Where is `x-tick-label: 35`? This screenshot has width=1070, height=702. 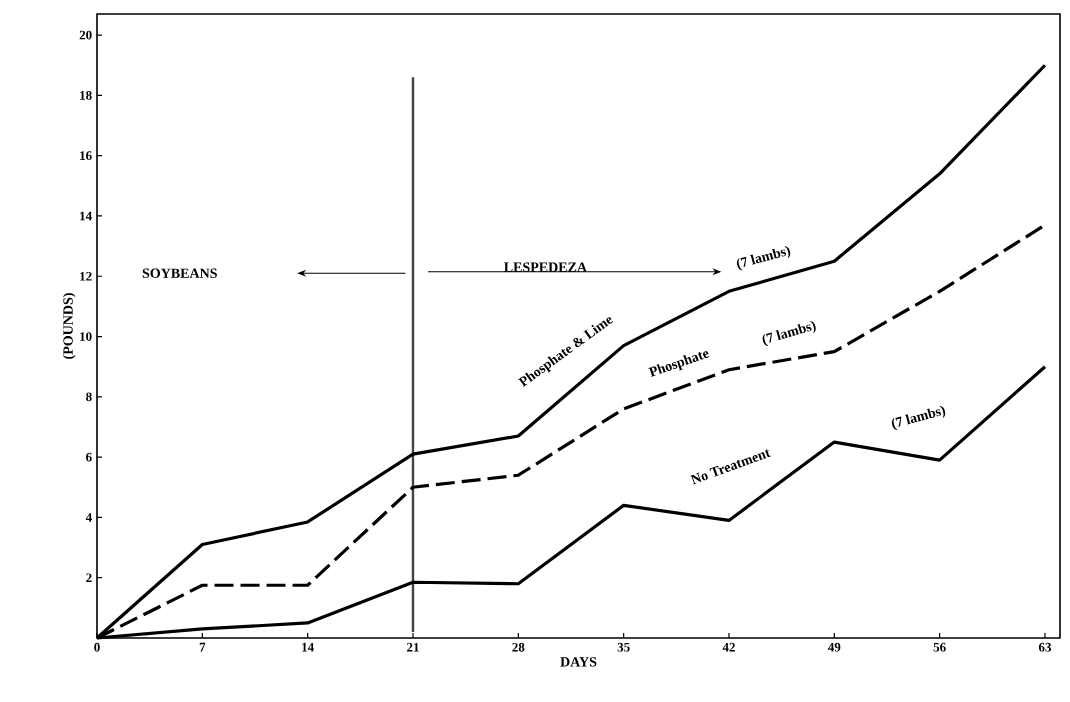 x-tick-label: 35 is located at coordinates (623, 647).